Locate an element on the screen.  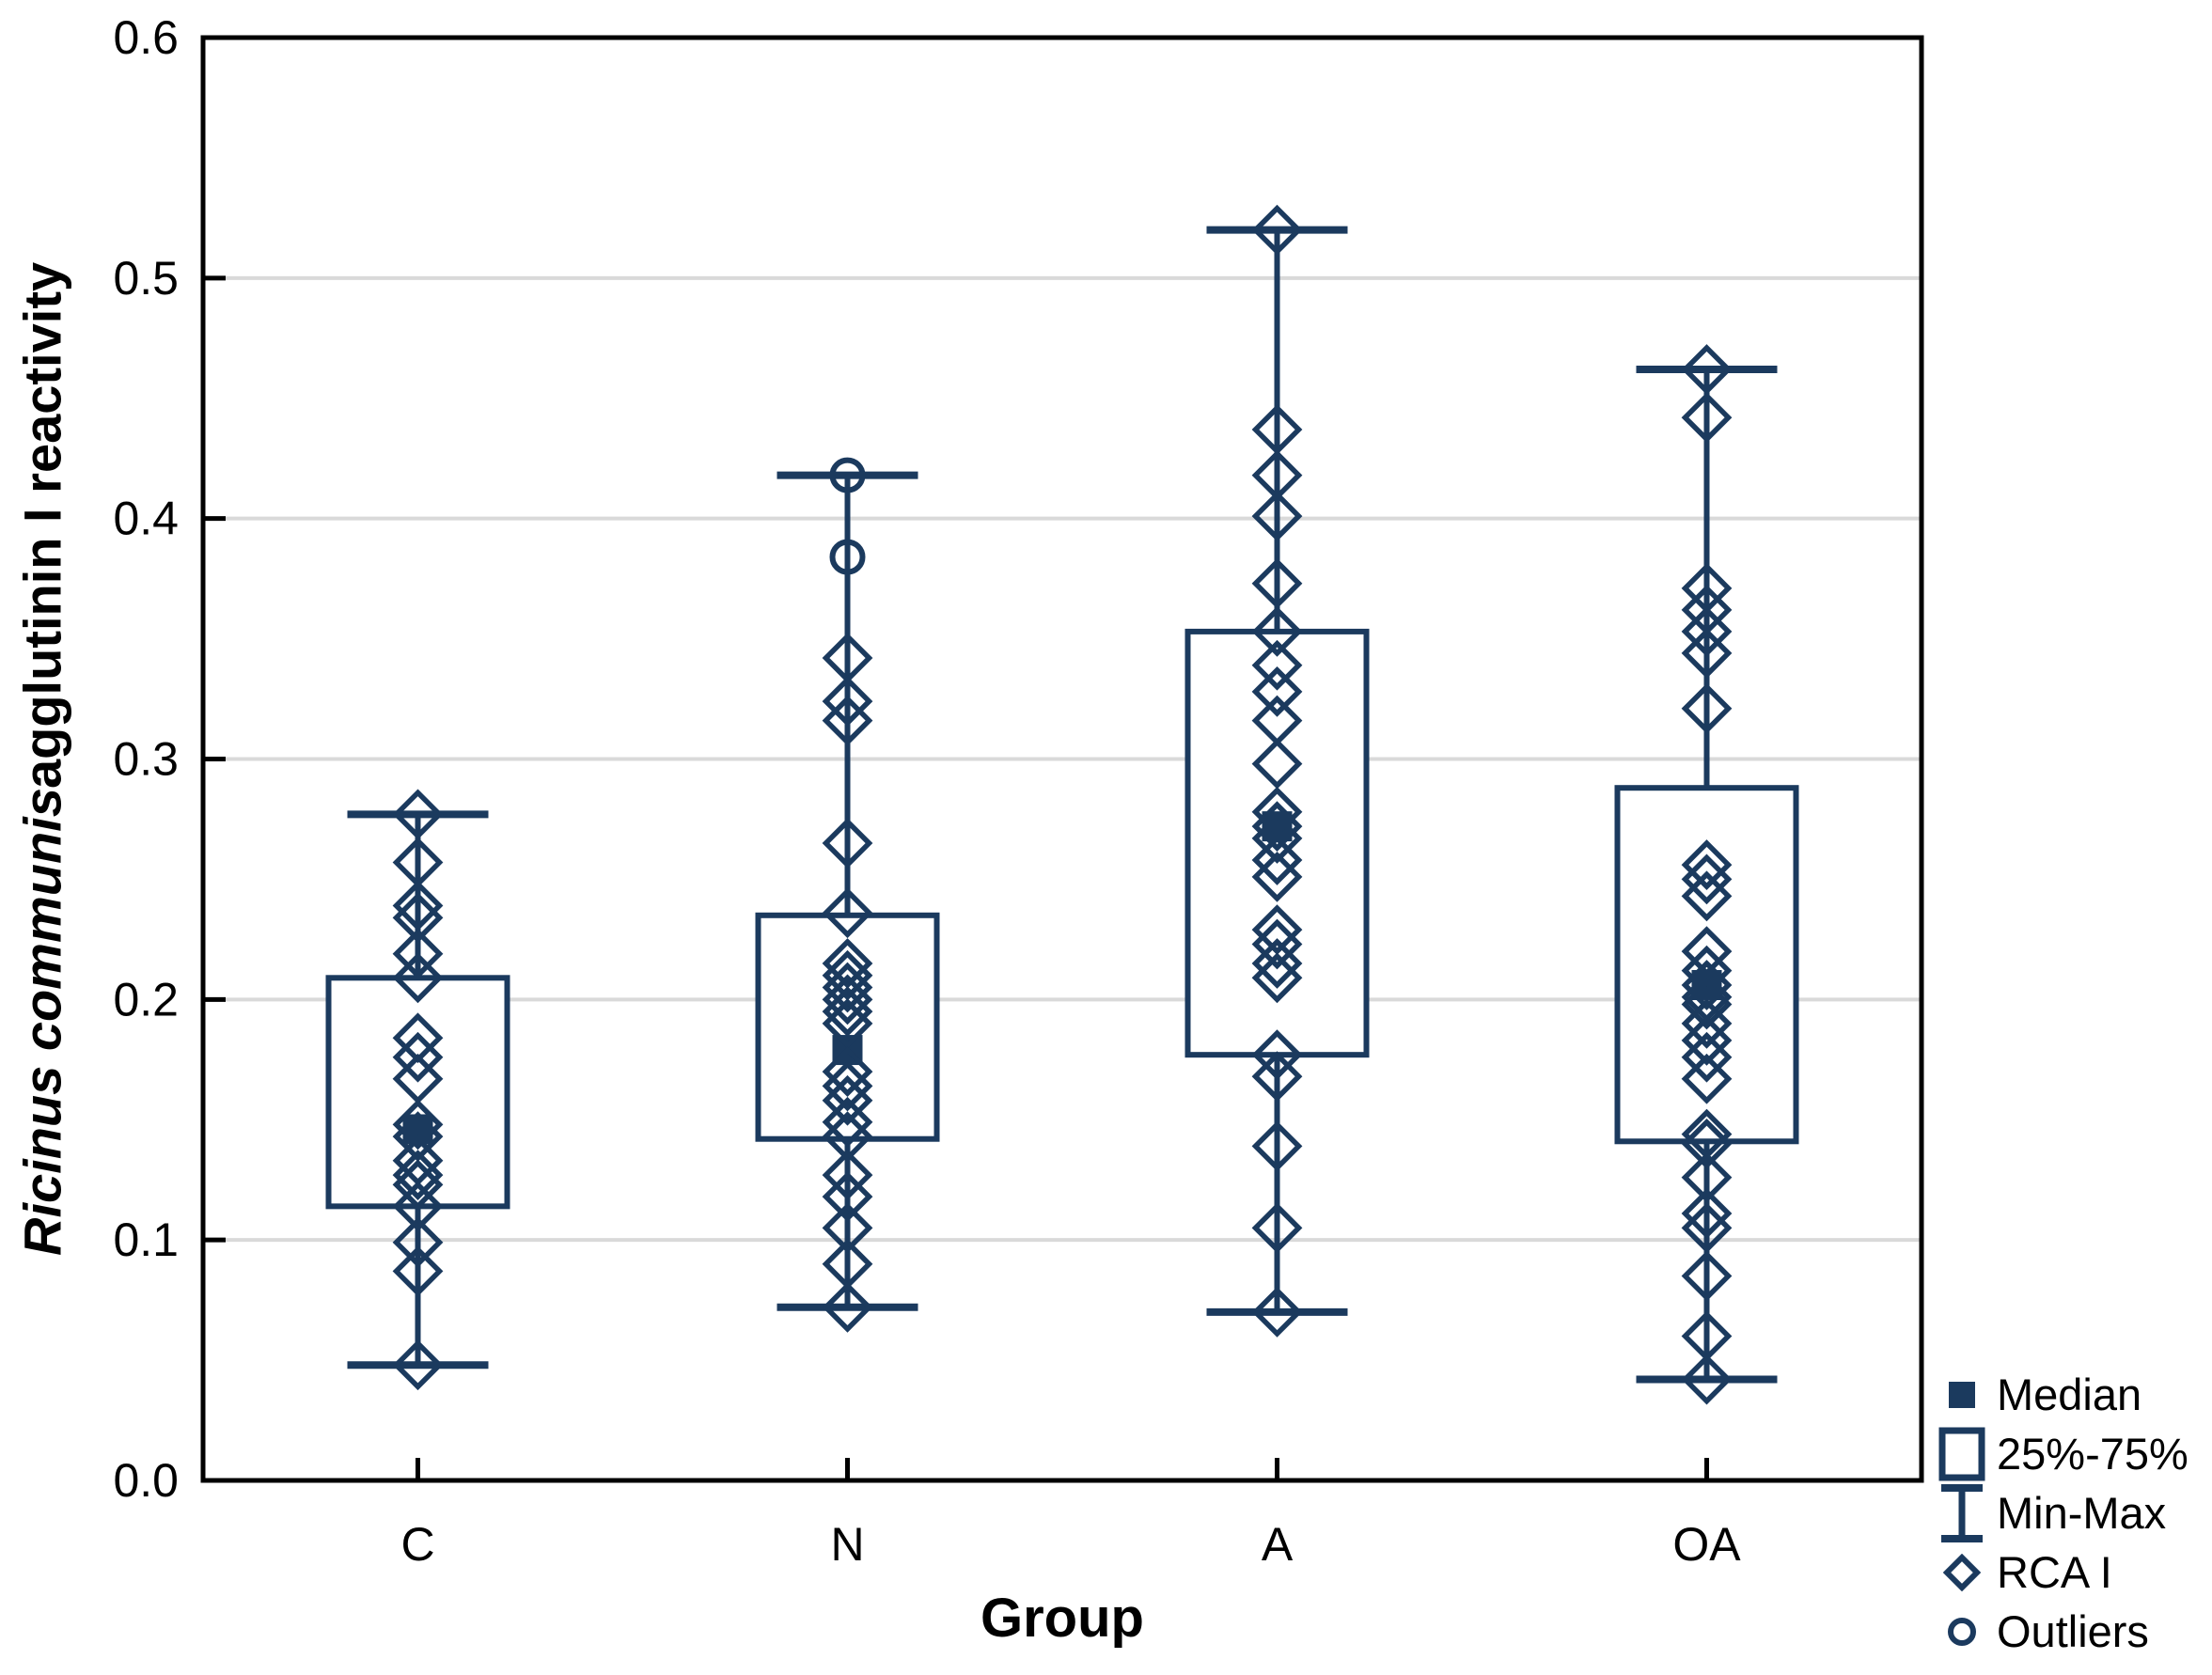
y-tick-label: 0.2 is located at coordinates (146, 999).